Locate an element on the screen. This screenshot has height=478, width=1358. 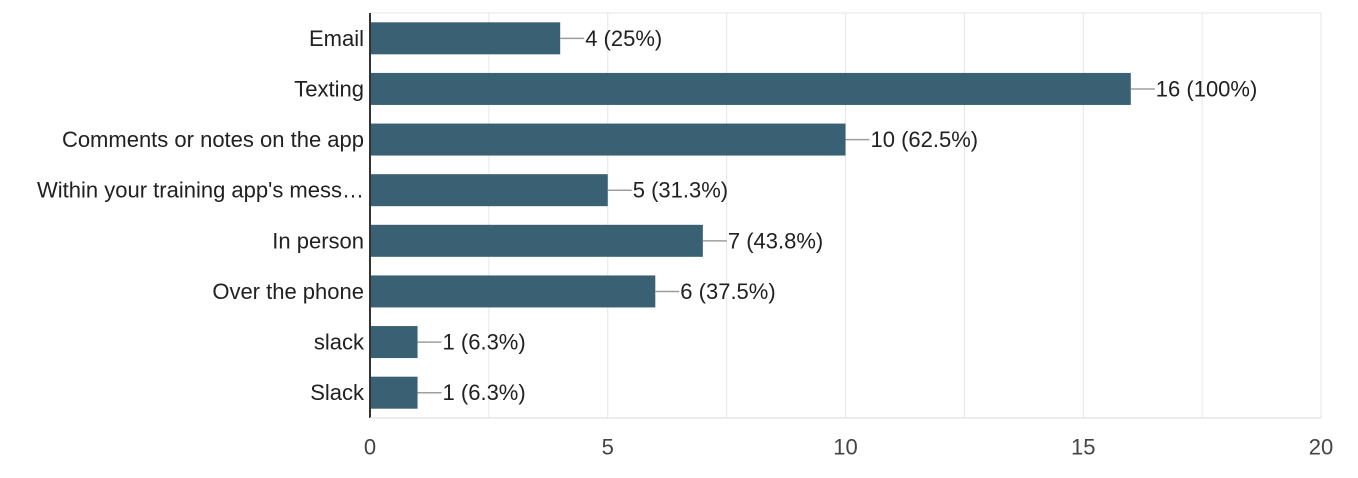
x-tick-label: 0 is located at coordinates (370, 447).